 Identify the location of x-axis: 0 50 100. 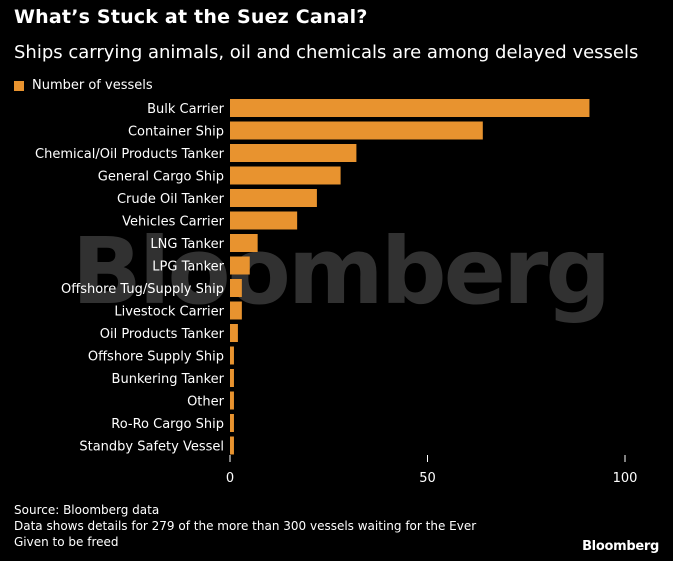
(432, 470).